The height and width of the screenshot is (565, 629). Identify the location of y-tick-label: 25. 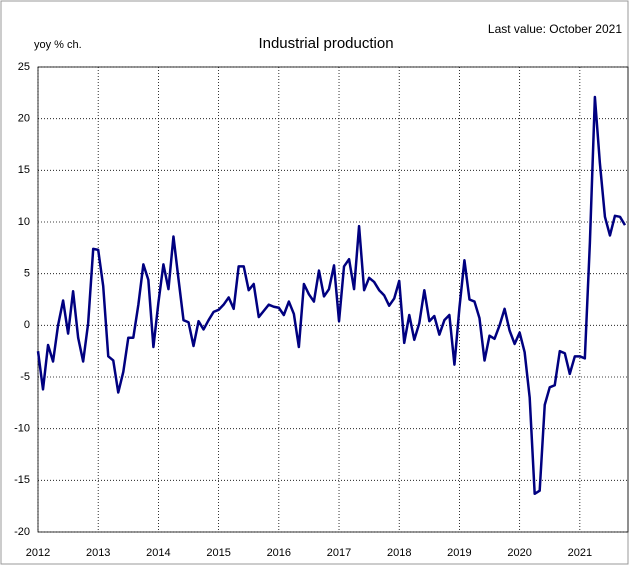
(24, 67).